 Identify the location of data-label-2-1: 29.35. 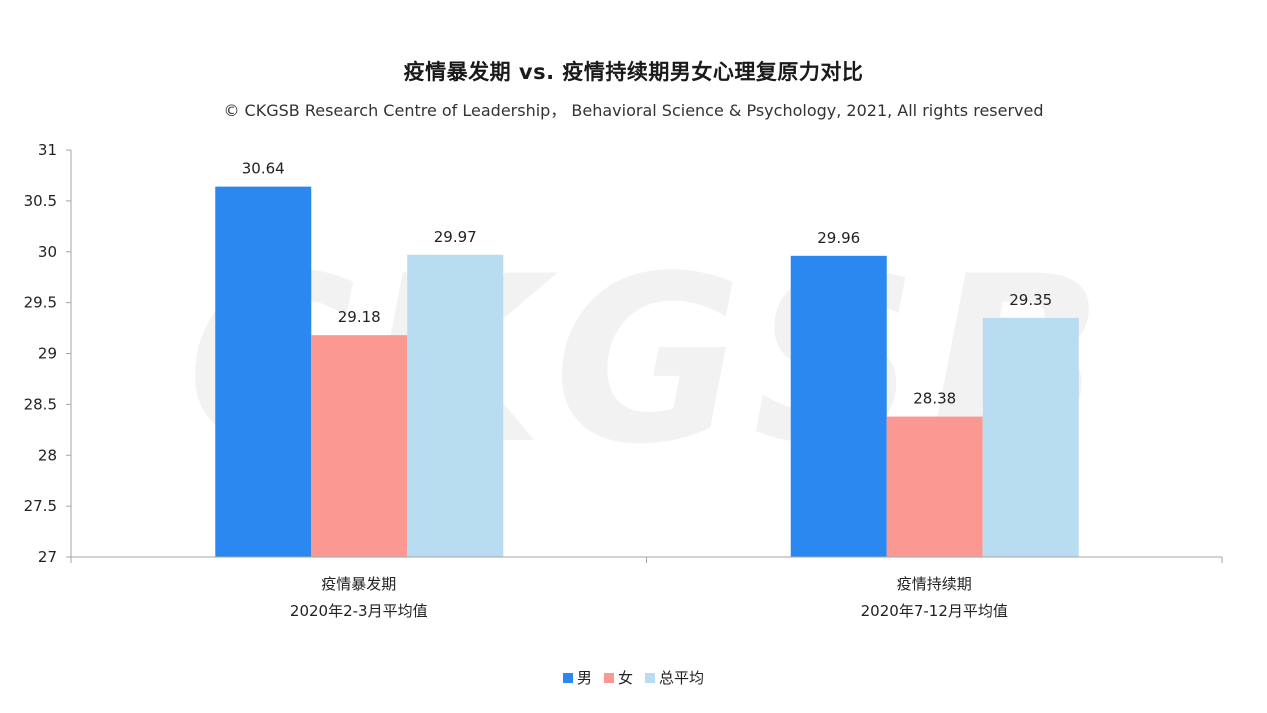
(1030, 300).